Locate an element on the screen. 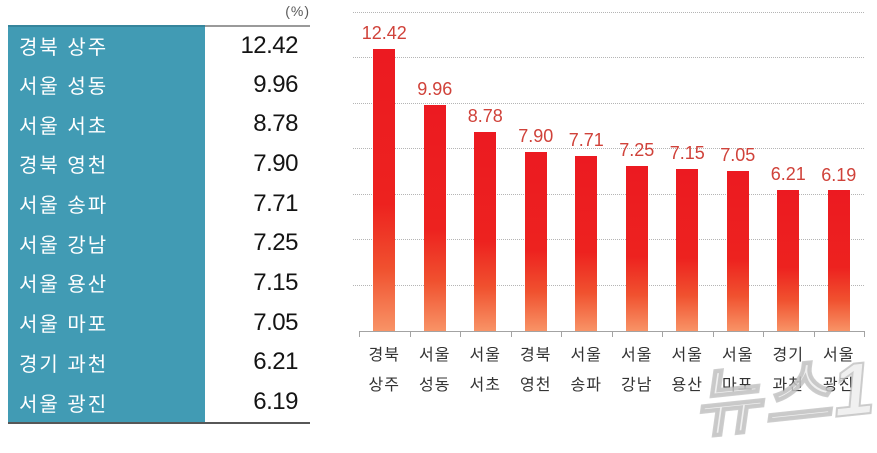  table-row: 서울 용산 7.15 is located at coordinates (159, 283).